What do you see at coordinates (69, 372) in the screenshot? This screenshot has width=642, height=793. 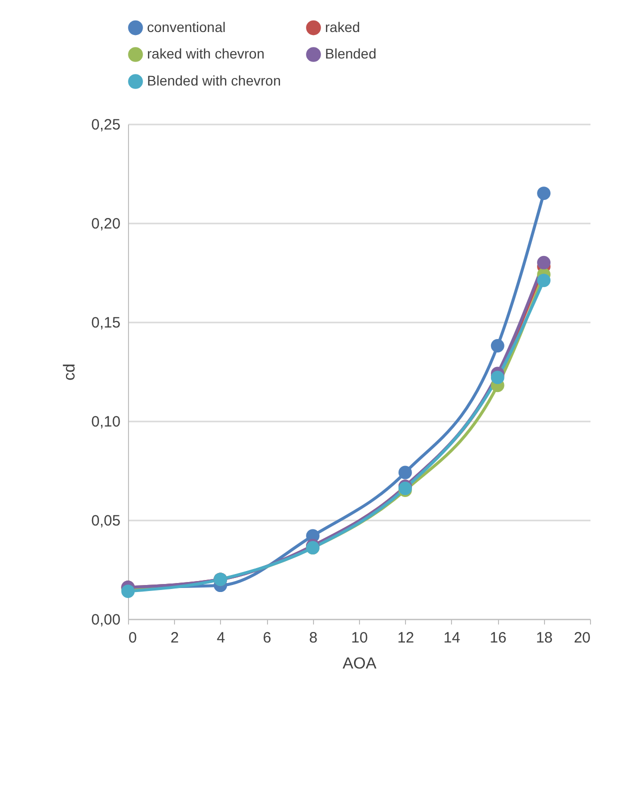 I see `y-axis-title: cd` at bounding box center [69, 372].